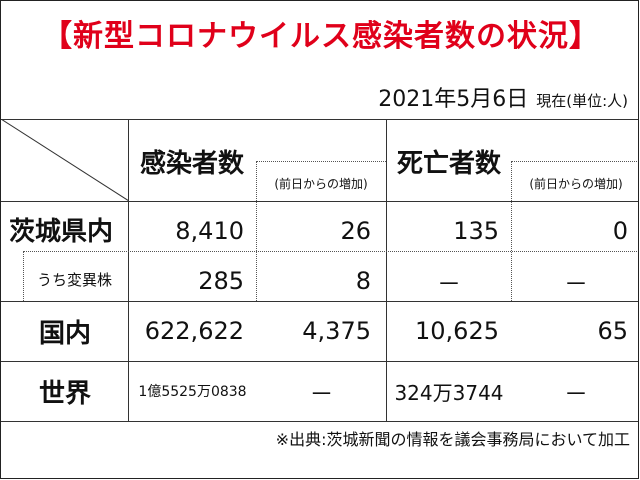 The width and height of the screenshot is (640, 480). I want to click on row-label-variant: うち変異株, so click(75, 279).